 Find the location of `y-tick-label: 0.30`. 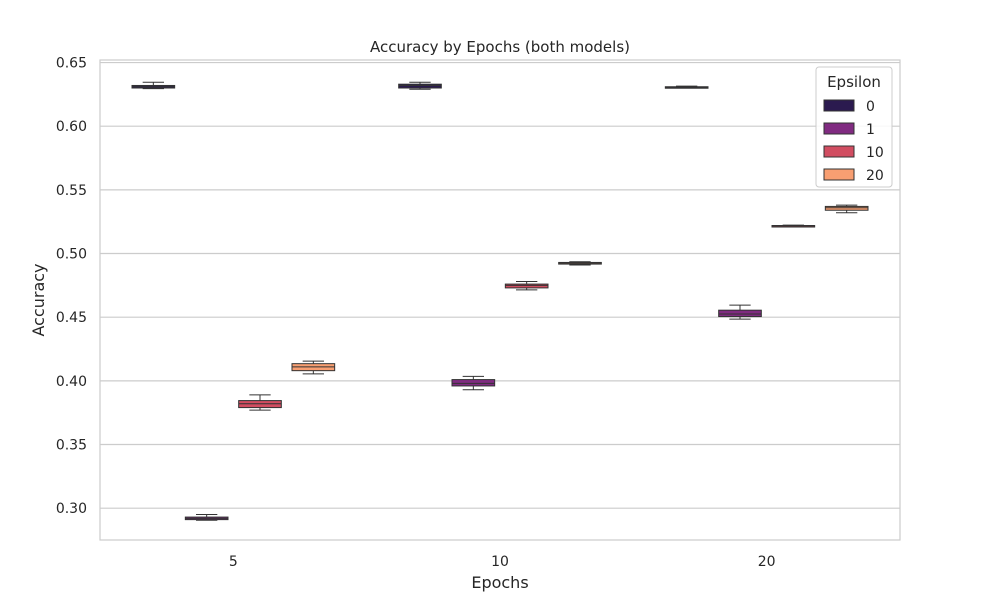

y-tick-label: 0.30 is located at coordinates (71, 509).